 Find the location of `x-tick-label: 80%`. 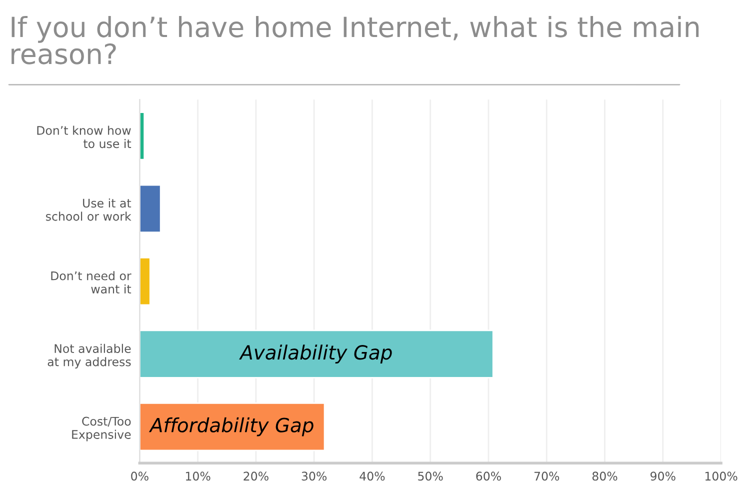

x-tick-label: 80% is located at coordinates (605, 476).